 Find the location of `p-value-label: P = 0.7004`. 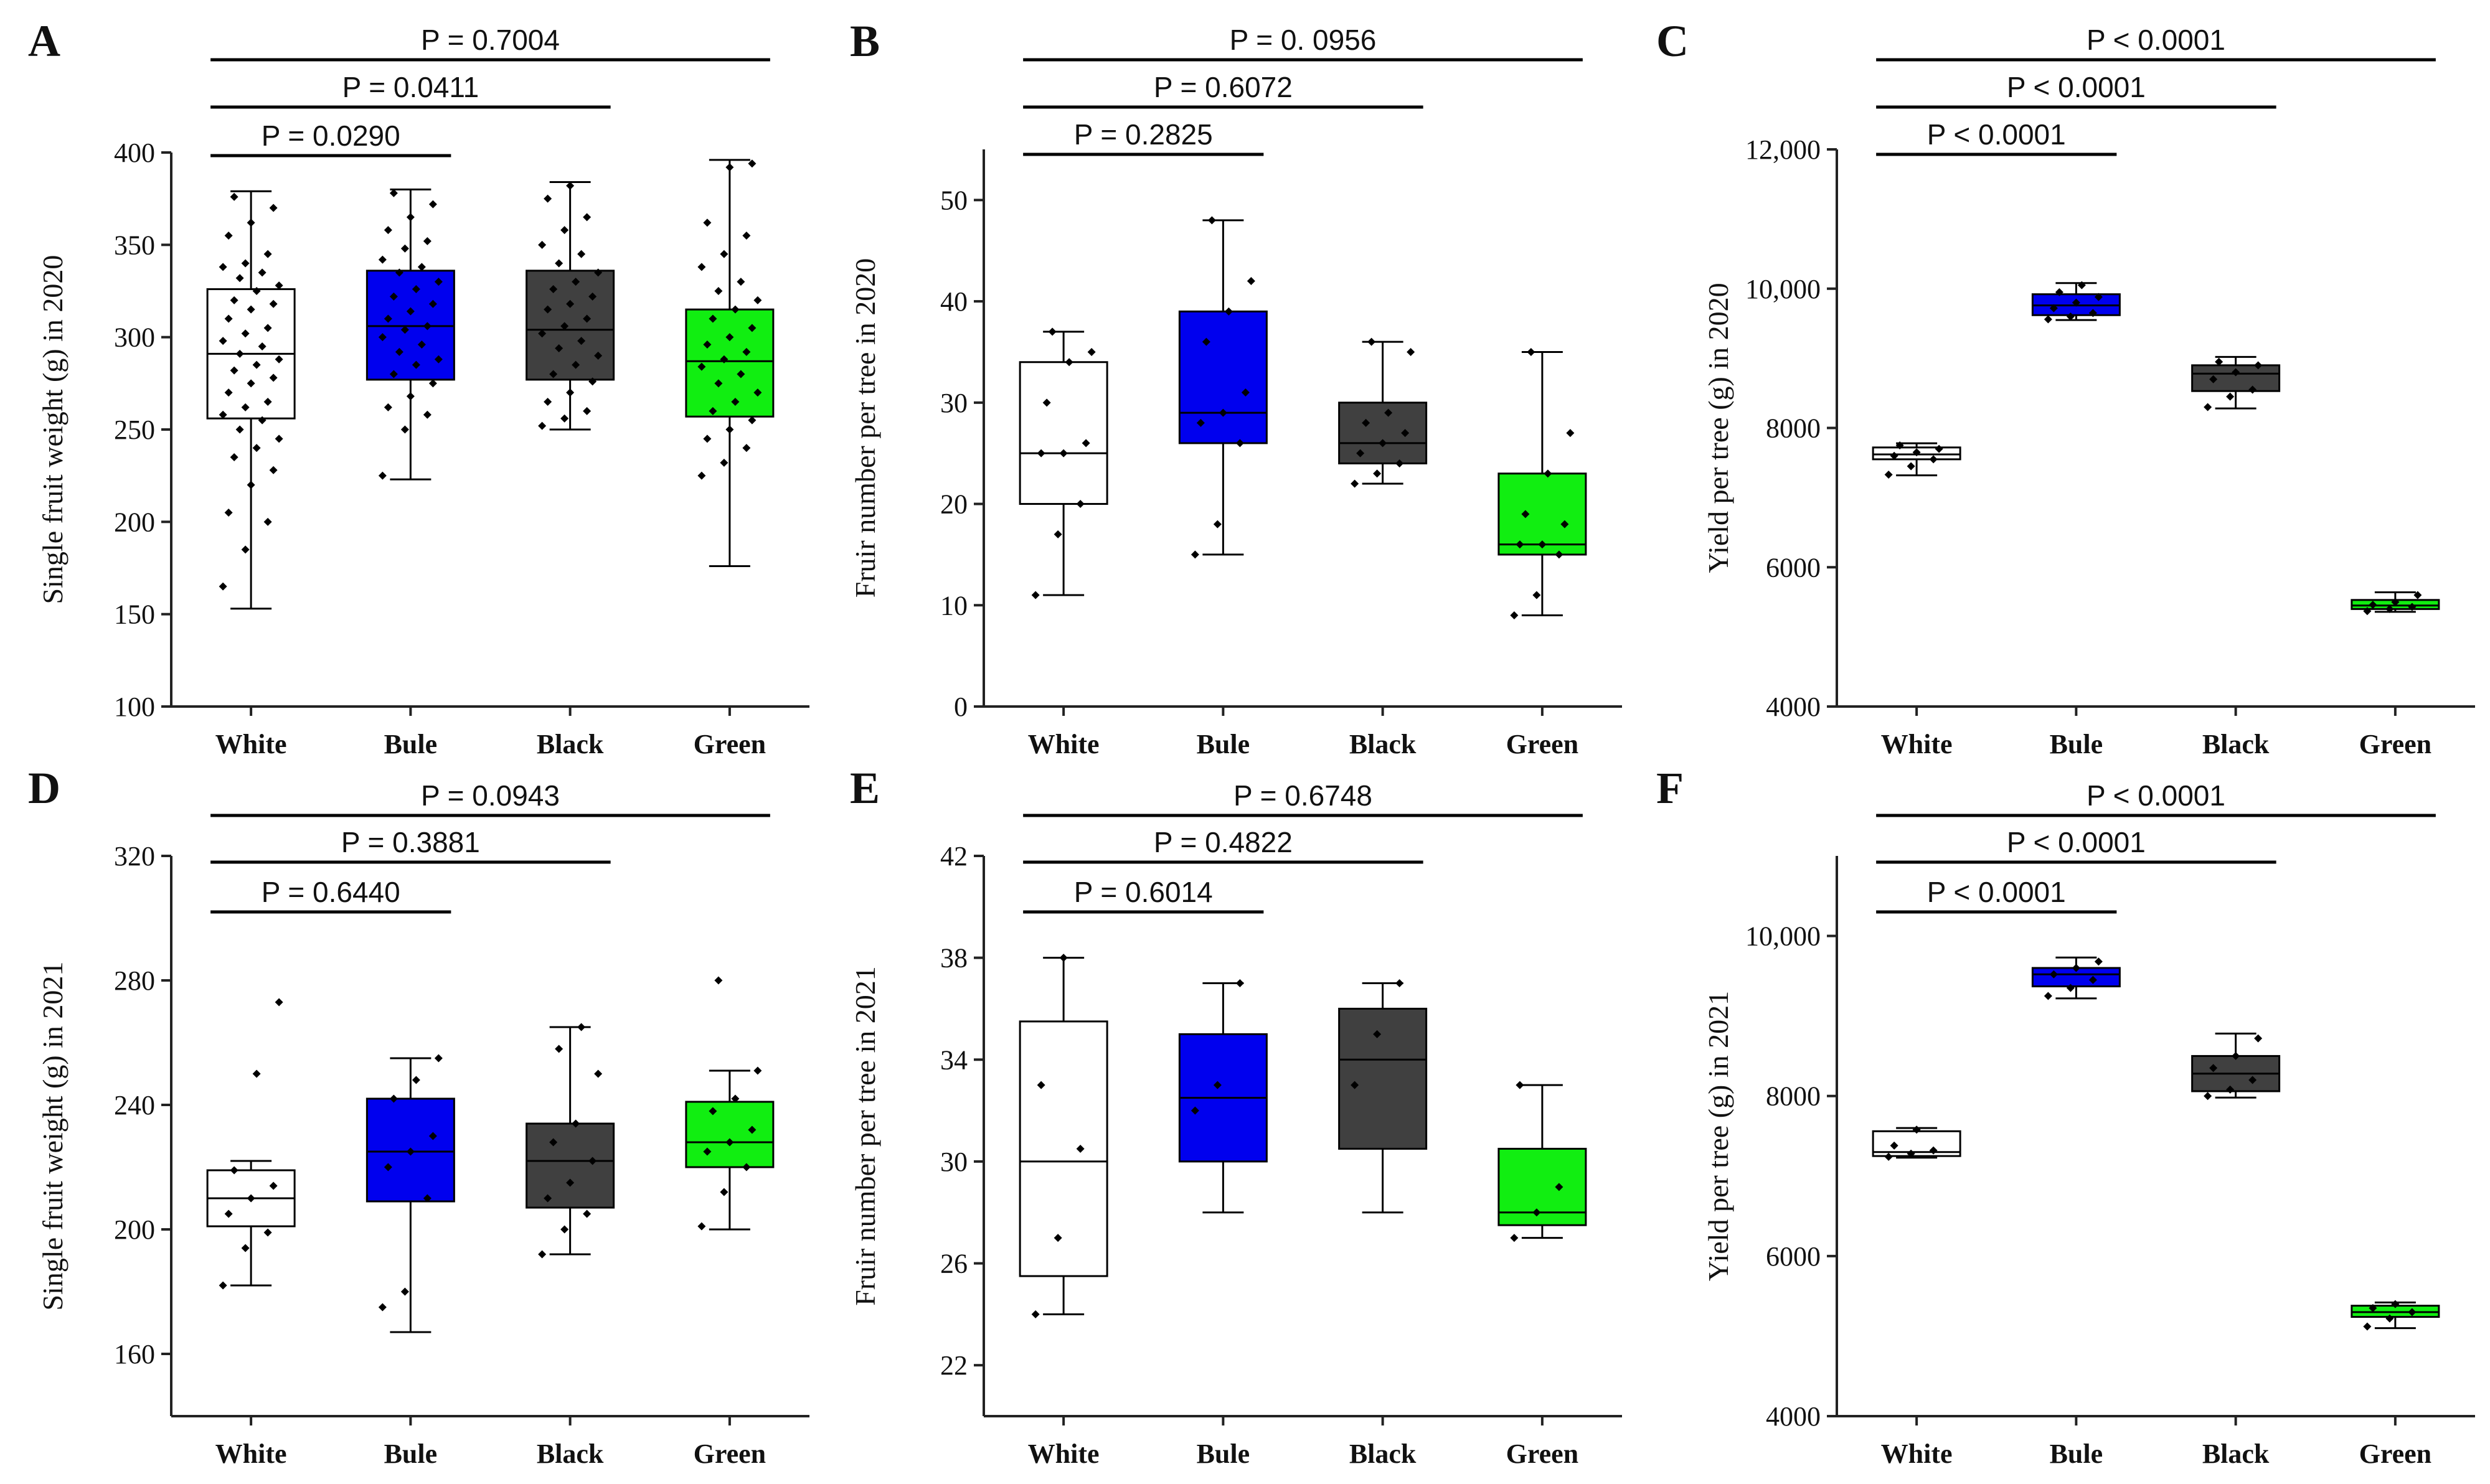

p-value-label: P = 0.7004 is located at coordinates (490, 40).